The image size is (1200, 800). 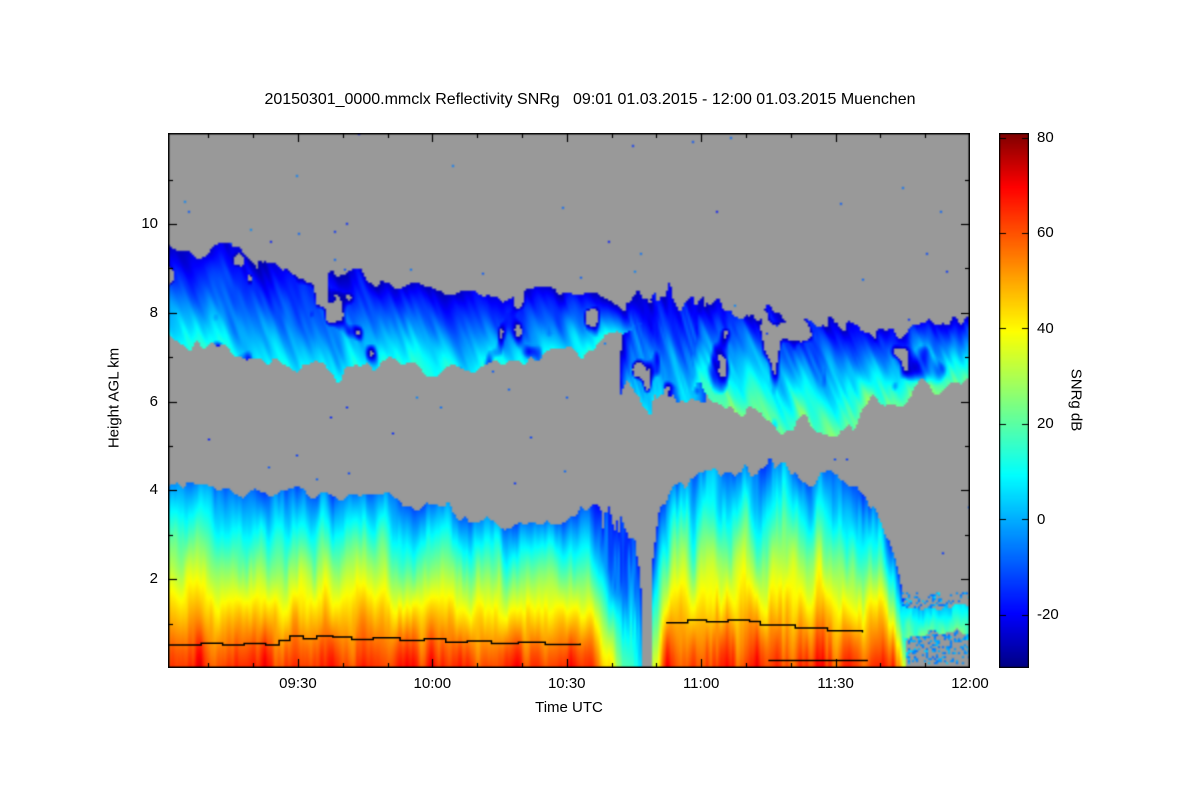 I want to click on y-tick-label: 2, so click(x=153, y=579).